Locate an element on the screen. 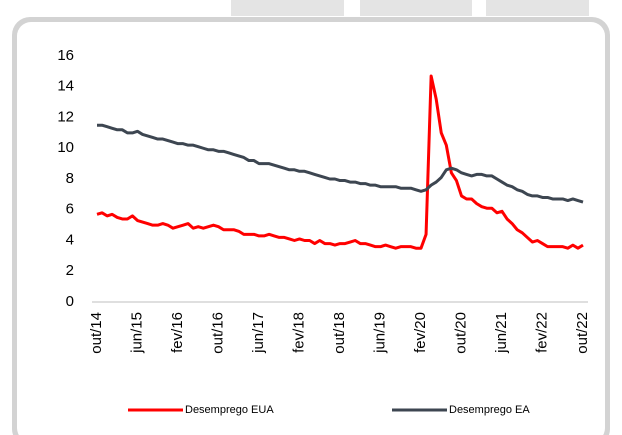  x-tick-label: jun/17 is located at coordinates (258, 333).